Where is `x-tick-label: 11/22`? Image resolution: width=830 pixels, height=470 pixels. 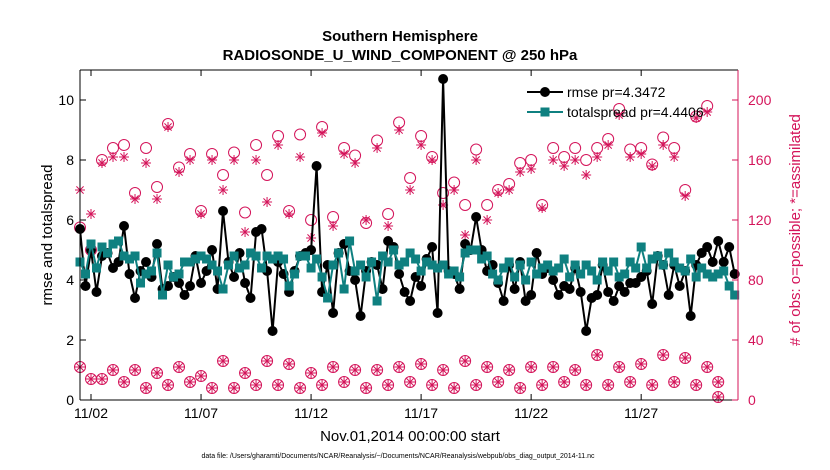
x-tick-label: 11/22 is located at coordinates (531, 413).